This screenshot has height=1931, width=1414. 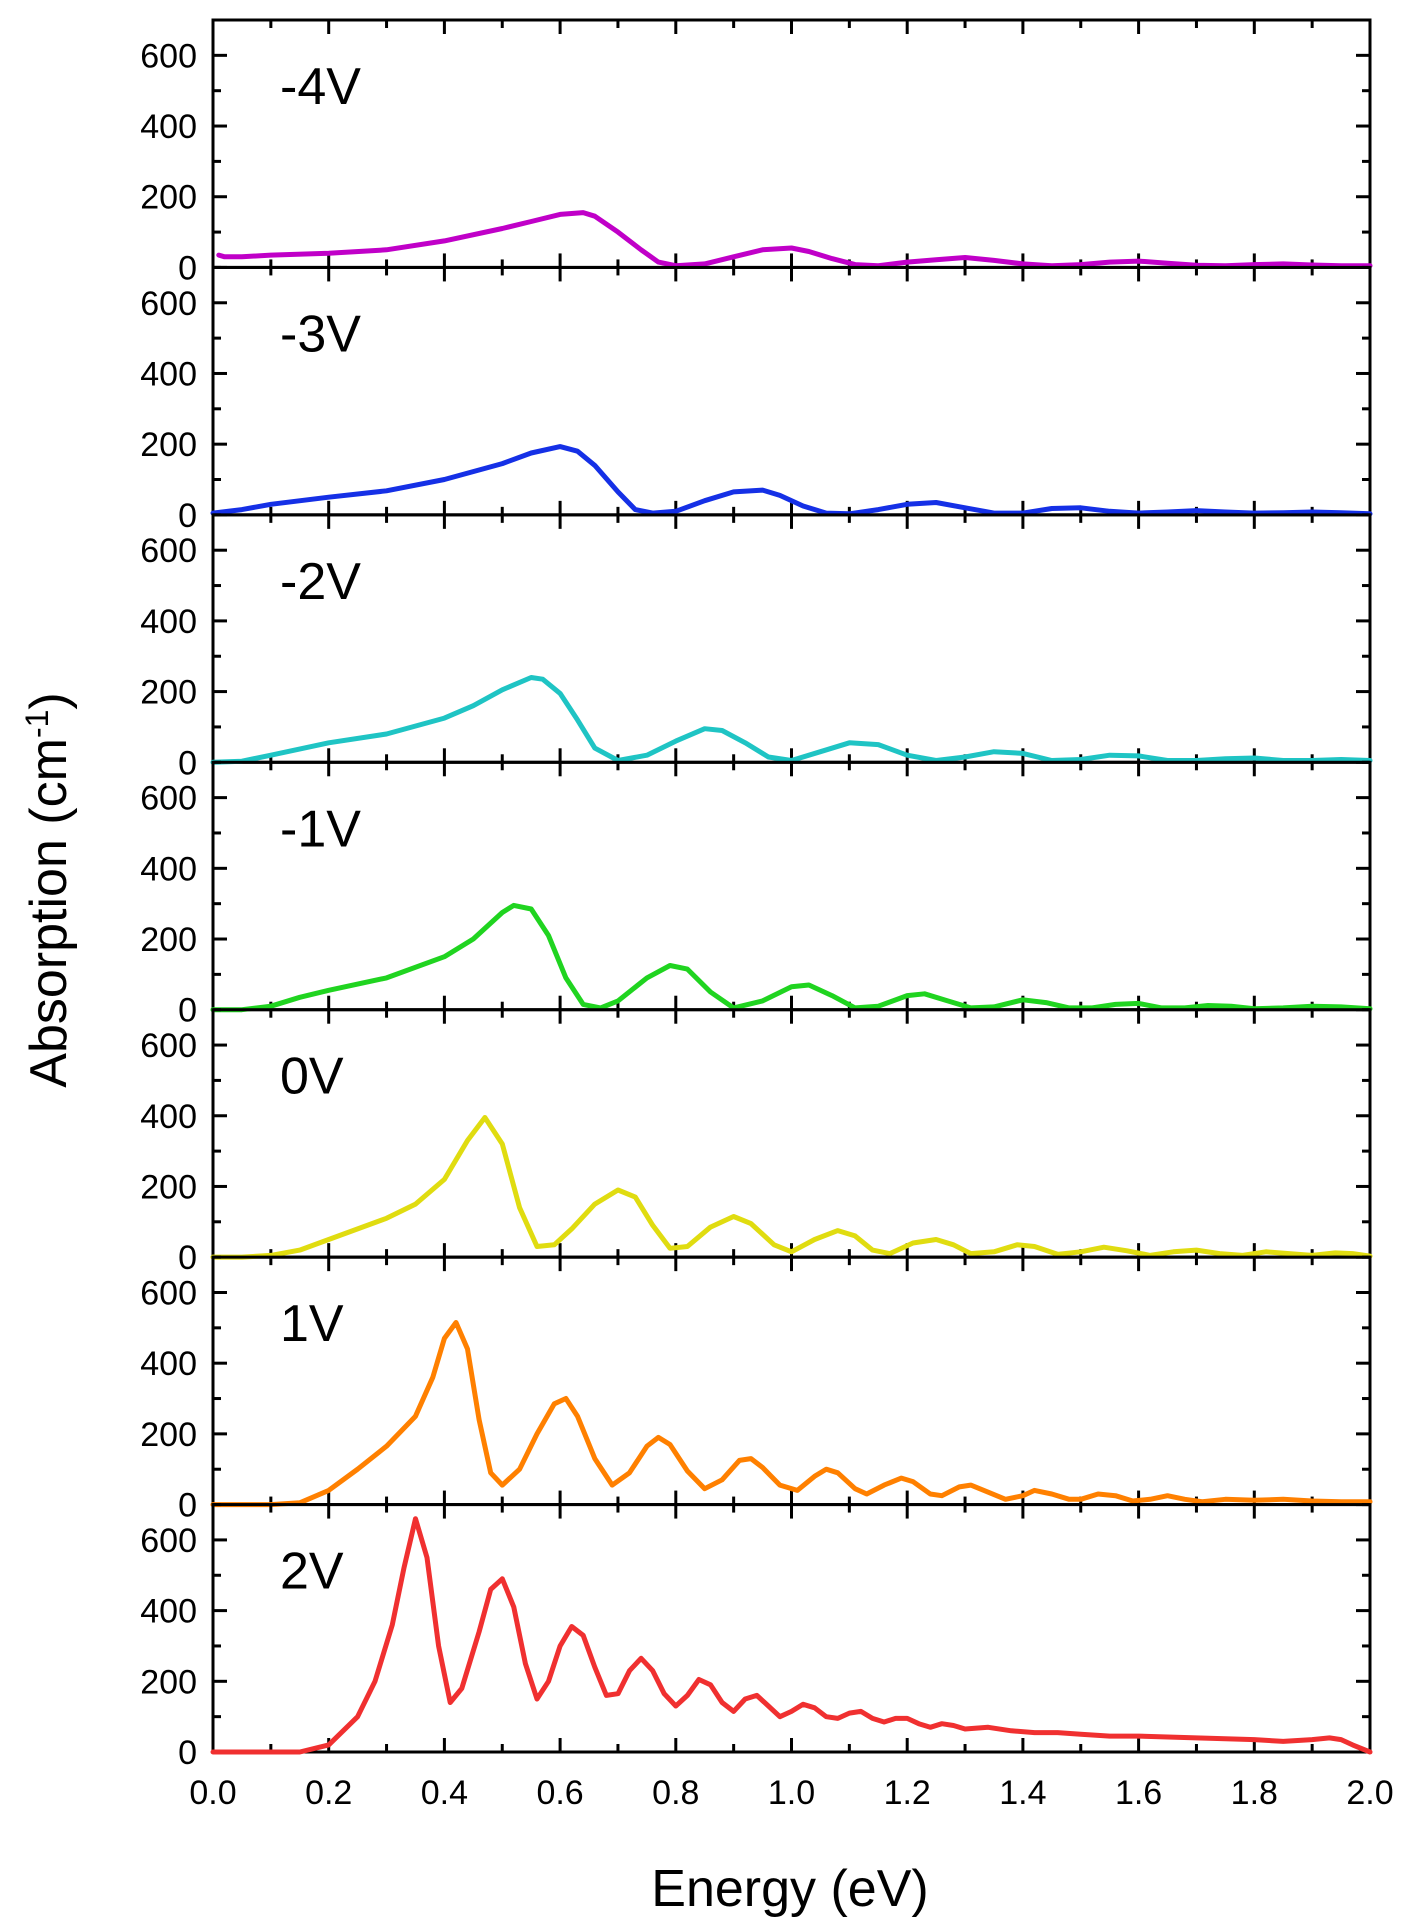 What do you see at coordinates (49, 913) in the screenshot?
I see `y-axis-title-main: Absorption (cm` at bounding box center [49, 913].